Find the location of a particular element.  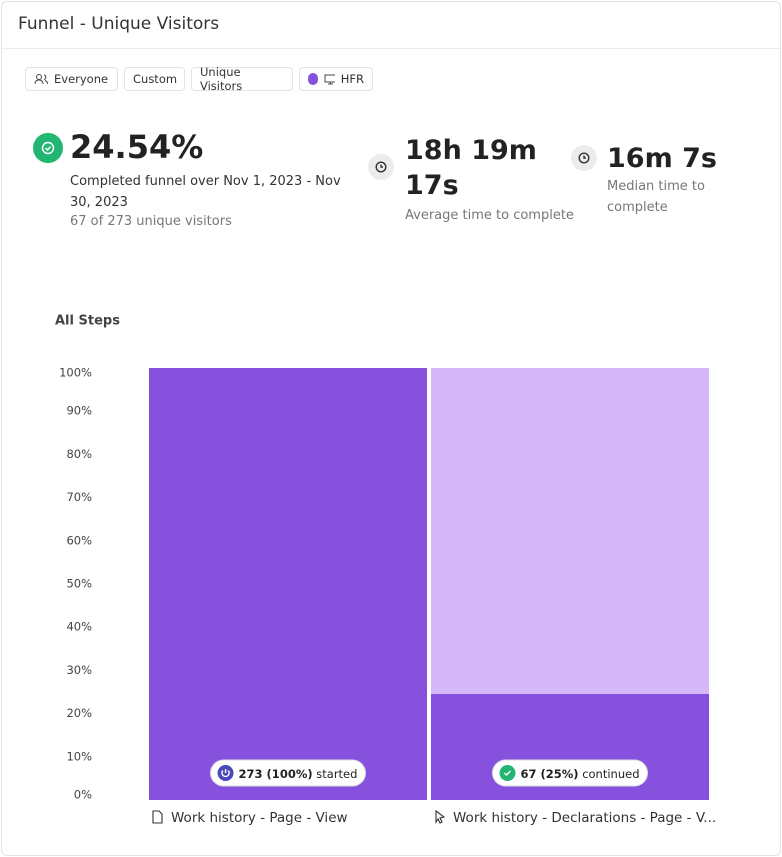

value-label: 273 (100%) started is located at coordinates (298, 774).